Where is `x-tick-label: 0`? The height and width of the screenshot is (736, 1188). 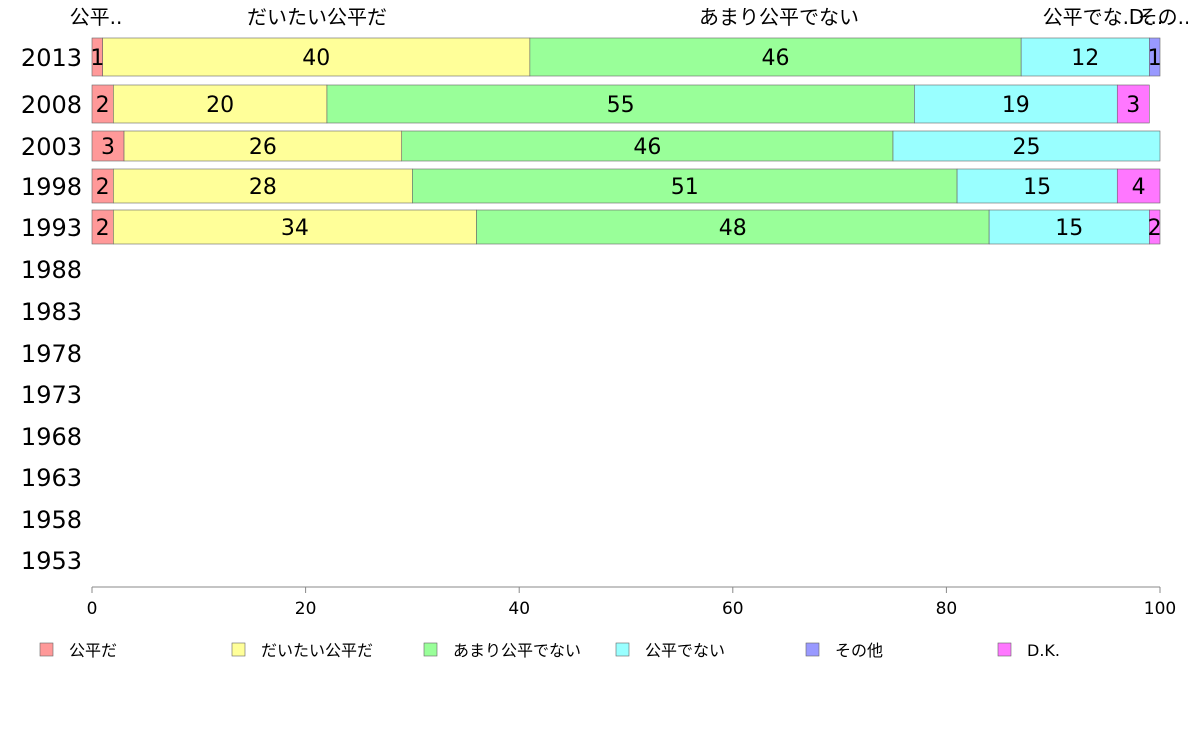 x-tick-label: 0 is located at coordinates (92, 609).